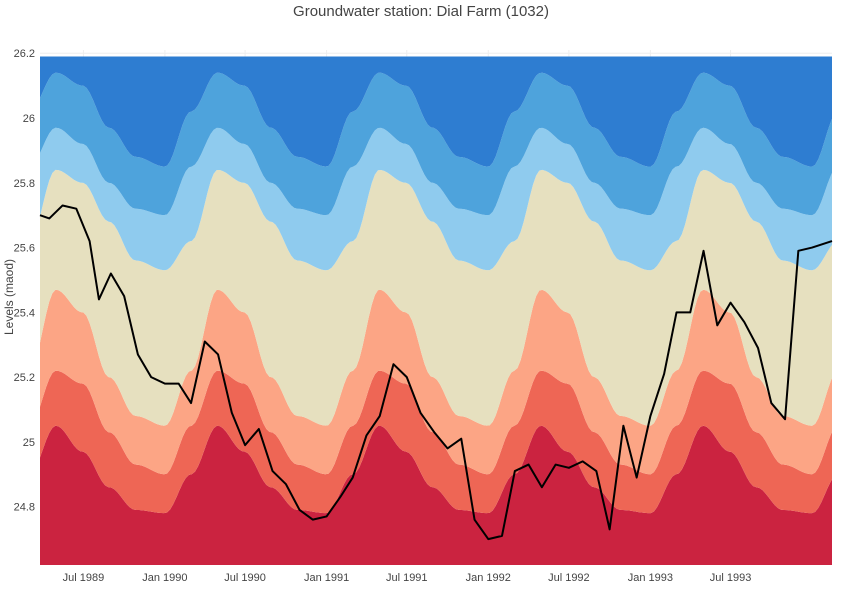 The height and width of the screenshot is (595, 842). I want to click on y-tick-label: 25, so click(29, 443).